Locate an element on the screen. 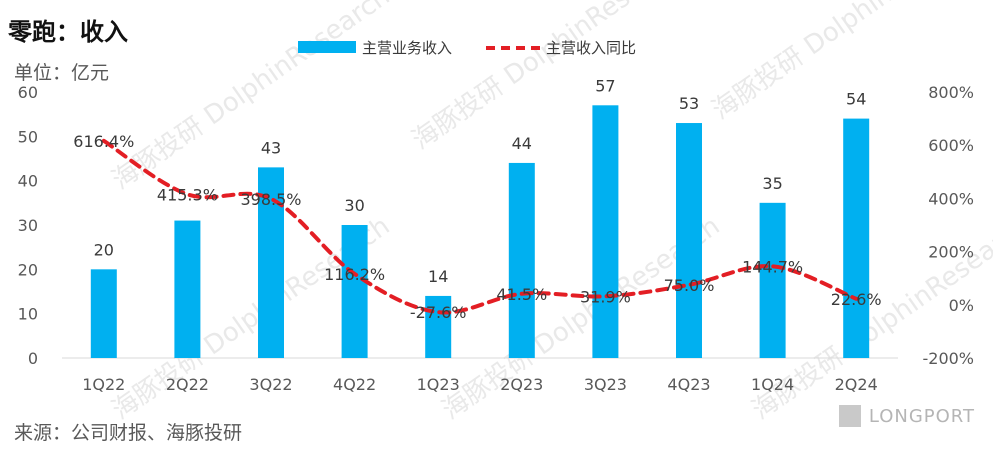 This screenshot has width=993, height=454. legend-line-label: 主营收入同比 is located at coordinates (591, 48).